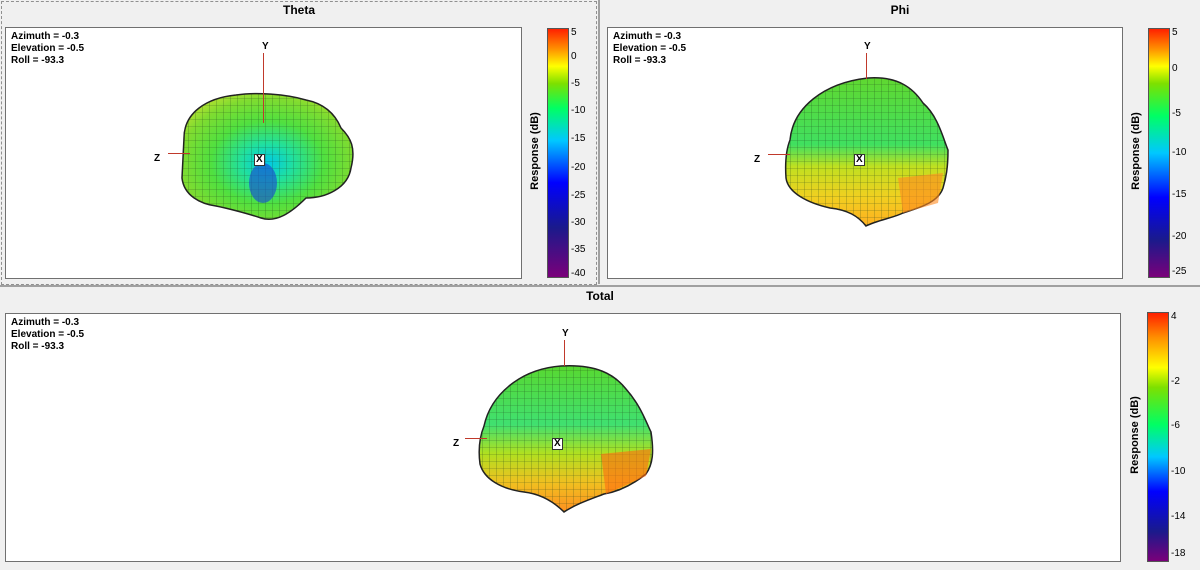 The image size is (1200, 570). What do you see at coordinates (859, 160) in the screenshot?
I see `phi-x-axis-label: X` at bounding box center [859, 160].